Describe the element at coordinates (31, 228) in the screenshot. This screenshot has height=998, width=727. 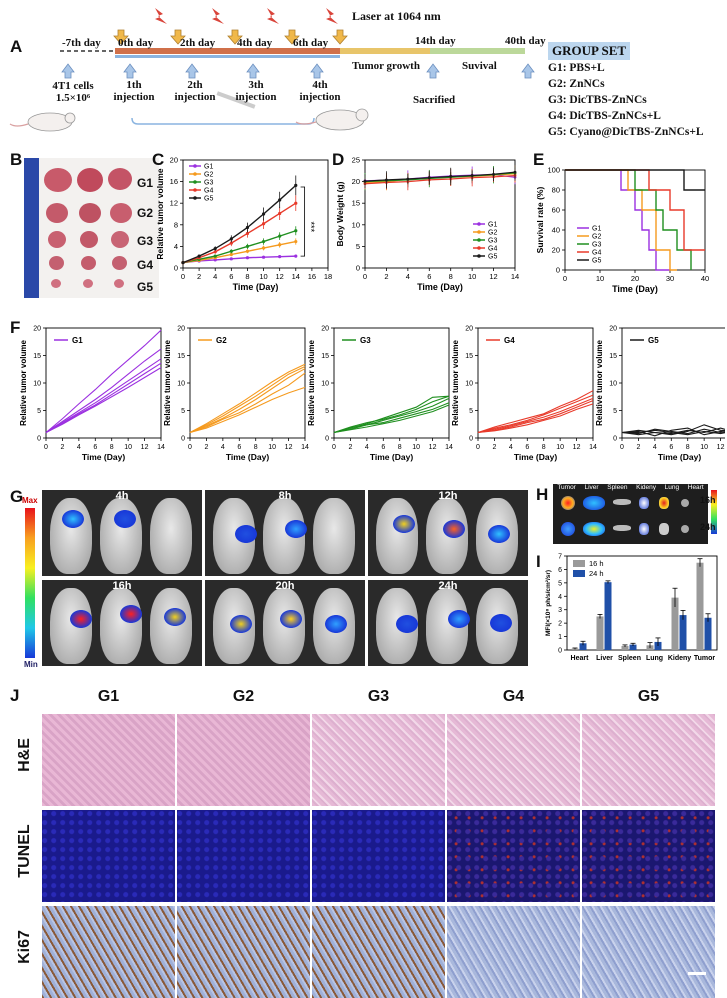
I see `ruler` at that location.